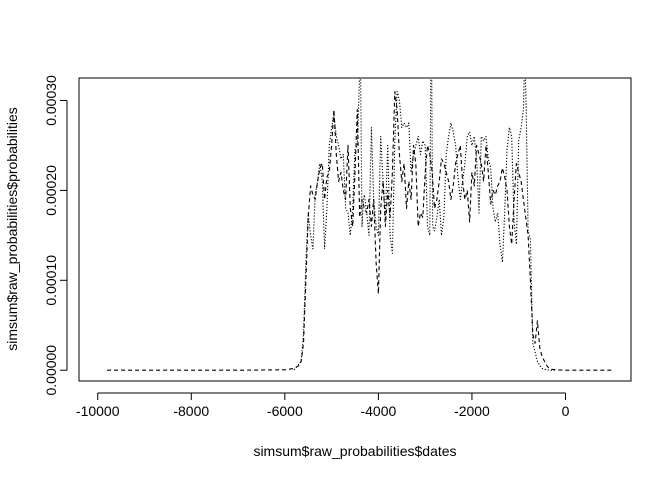  What do you see at coordinates (51, 100) in the screenshot?
I see `y-tick-label: 0.00030` at bounding box center [51, 100].